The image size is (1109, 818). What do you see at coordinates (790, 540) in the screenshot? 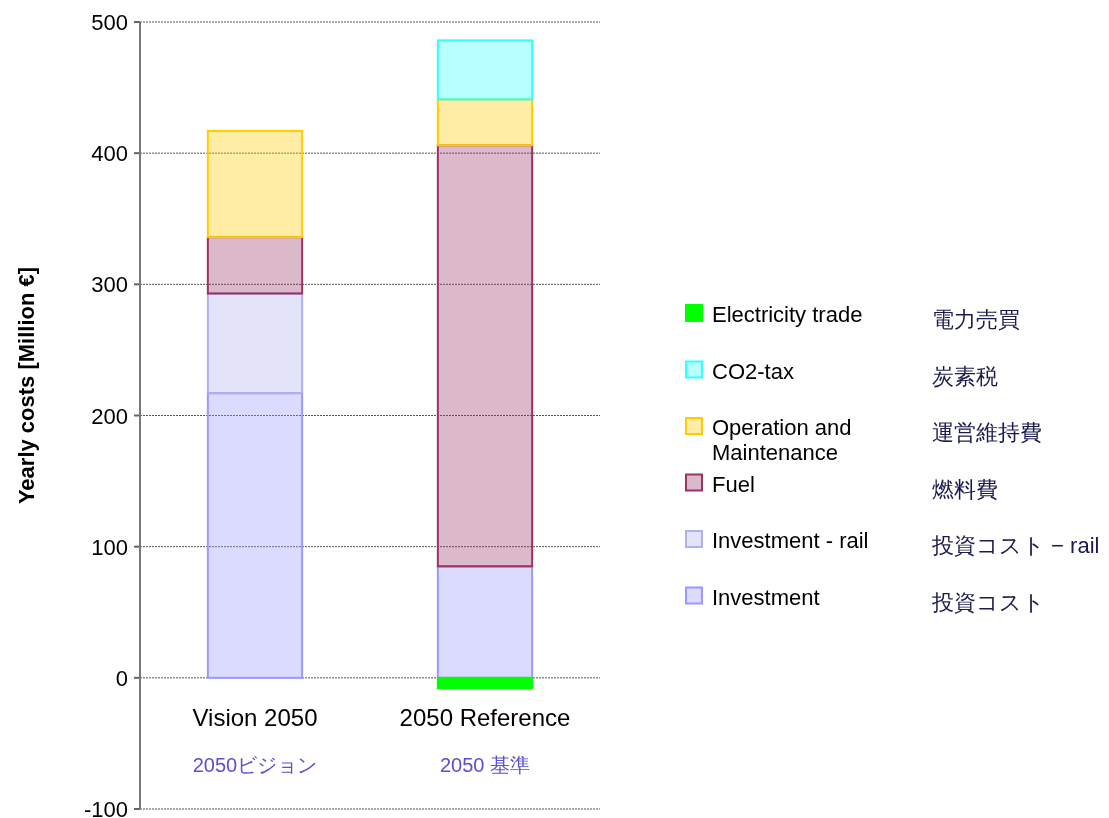
I see `legend-label: Investment - rail` at bounding box center [790, 540].